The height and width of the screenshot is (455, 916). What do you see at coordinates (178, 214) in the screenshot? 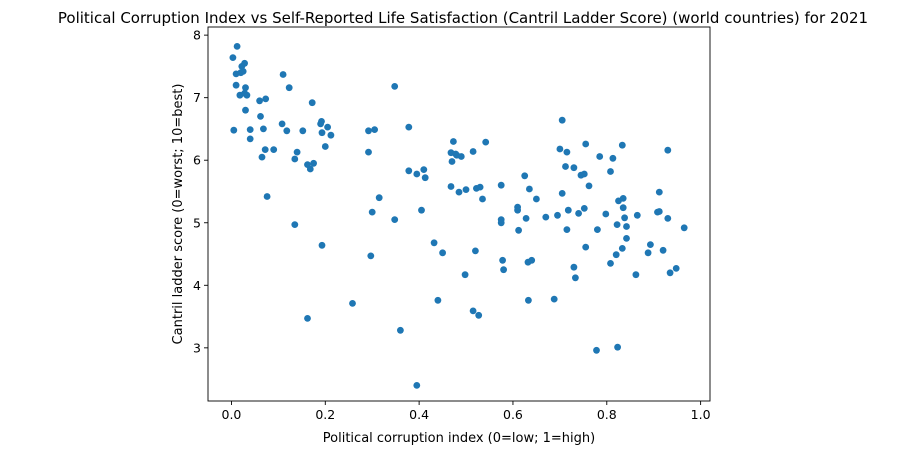
I see `y-axis-label: Cantril ladder score (0=worst; 10=best)` at bounding box center [178, 214].